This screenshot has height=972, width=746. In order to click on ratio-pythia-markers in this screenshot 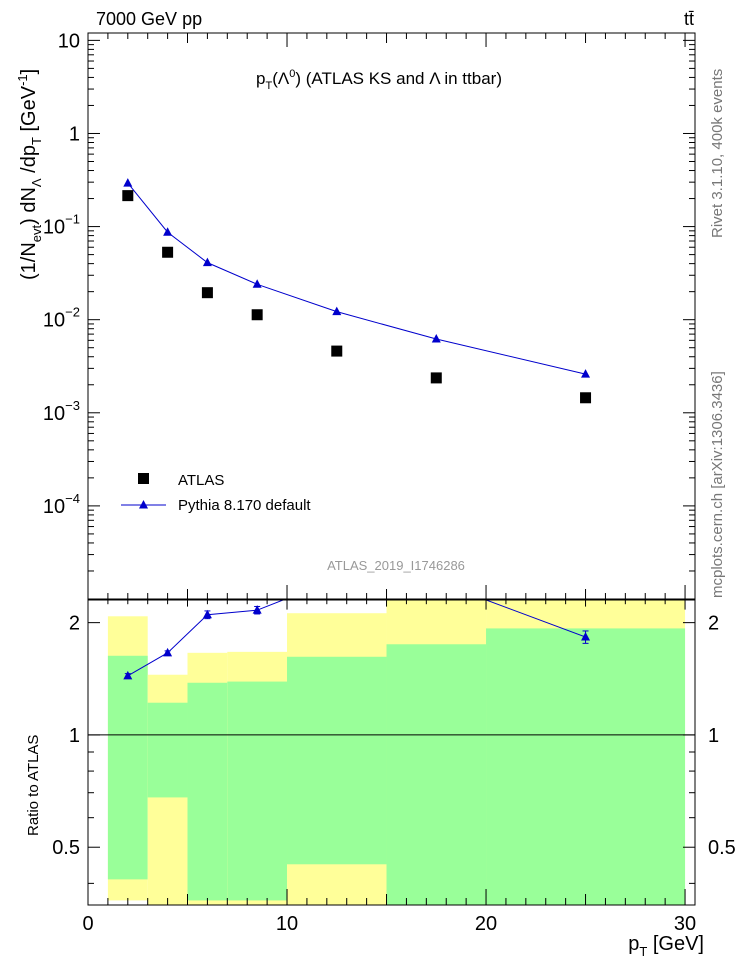, I will do `click(357, 627)`.